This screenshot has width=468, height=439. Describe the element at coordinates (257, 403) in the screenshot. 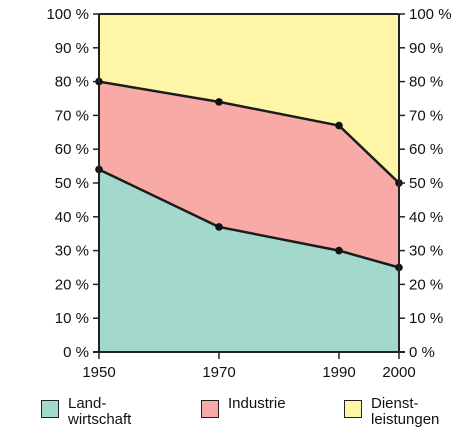

I see `legend-label-industrie: Industrie` at that location.